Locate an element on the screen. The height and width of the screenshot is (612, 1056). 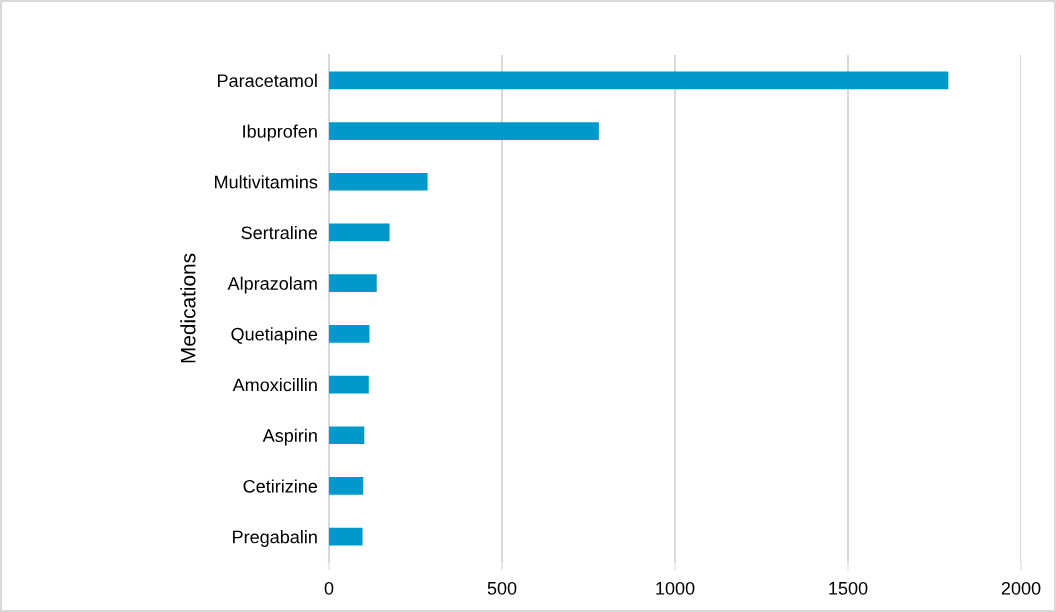
y-tick-label: Aspirin is located at coordinates (289, 437).